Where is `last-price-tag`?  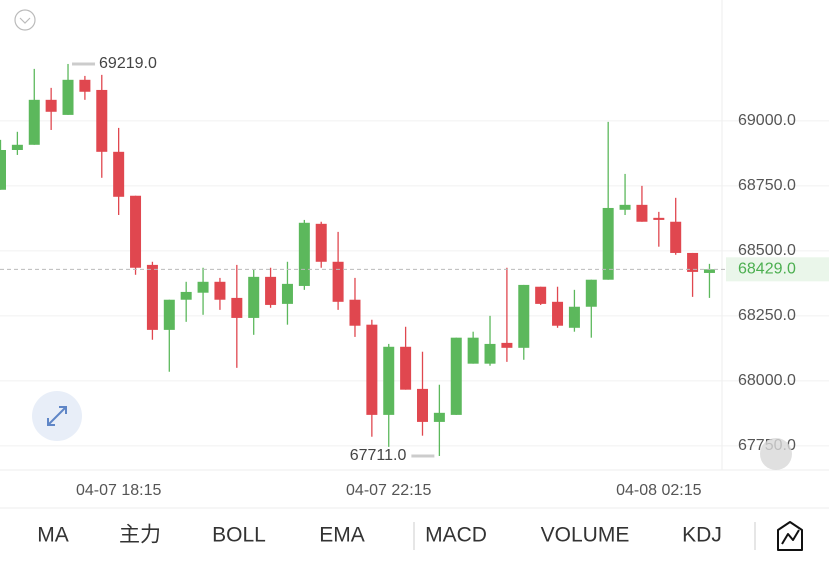 last-price-tag is located at coordinates (777, 269).